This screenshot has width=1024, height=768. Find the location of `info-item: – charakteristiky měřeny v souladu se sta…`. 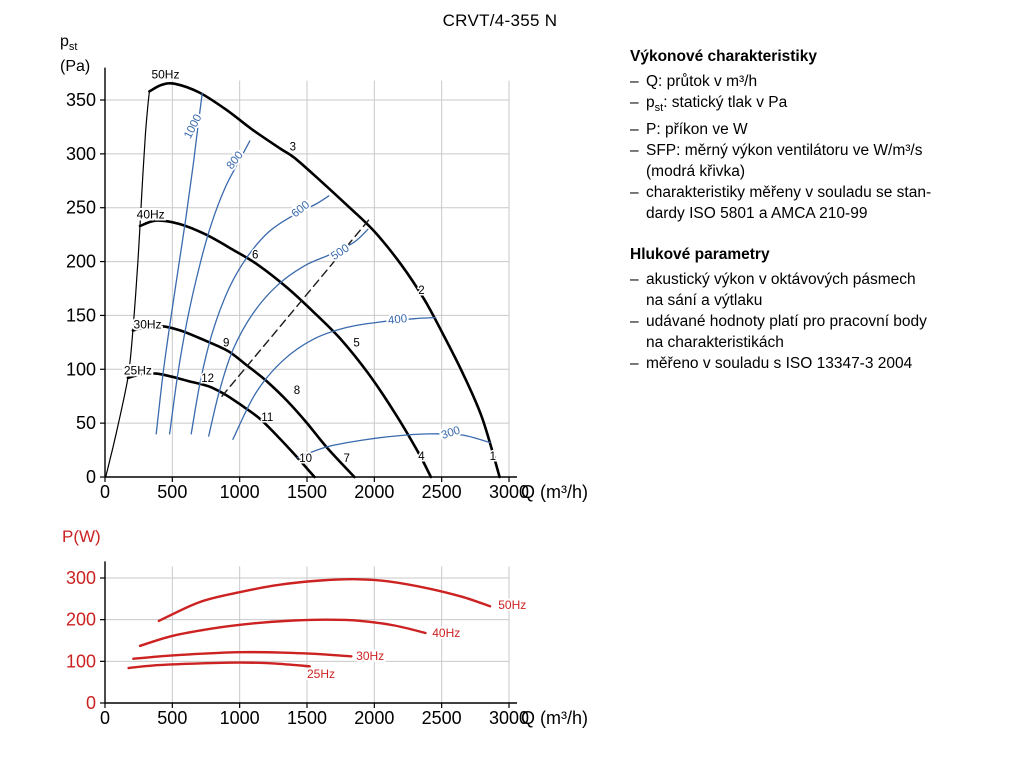

info-item: – charakteristiky měřeny v souladu se sta… is located at coordinates (826, 203).